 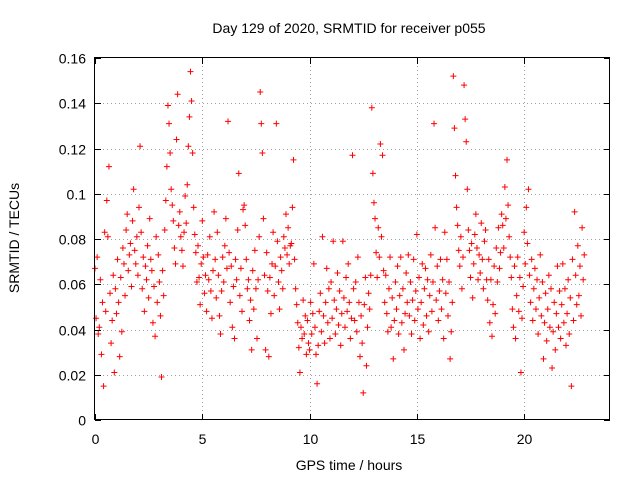 What do you see at coordinates (14, 238) in the screenshot?
I see `y-axis-label: SRMTID / TECUs` at bounding box center [14, 238].